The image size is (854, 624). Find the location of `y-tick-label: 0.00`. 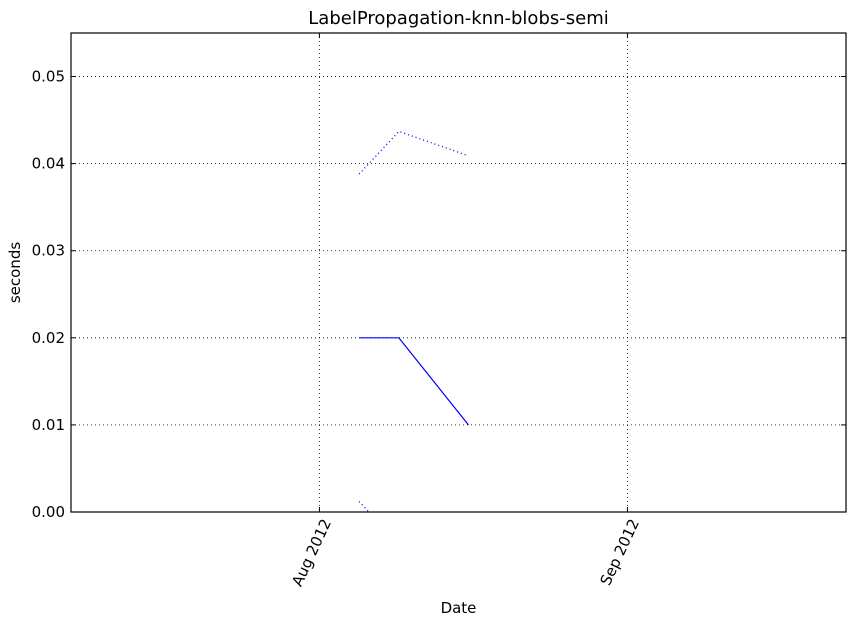

y-tick-label: 0.00 is located at coordinates (48, 512).